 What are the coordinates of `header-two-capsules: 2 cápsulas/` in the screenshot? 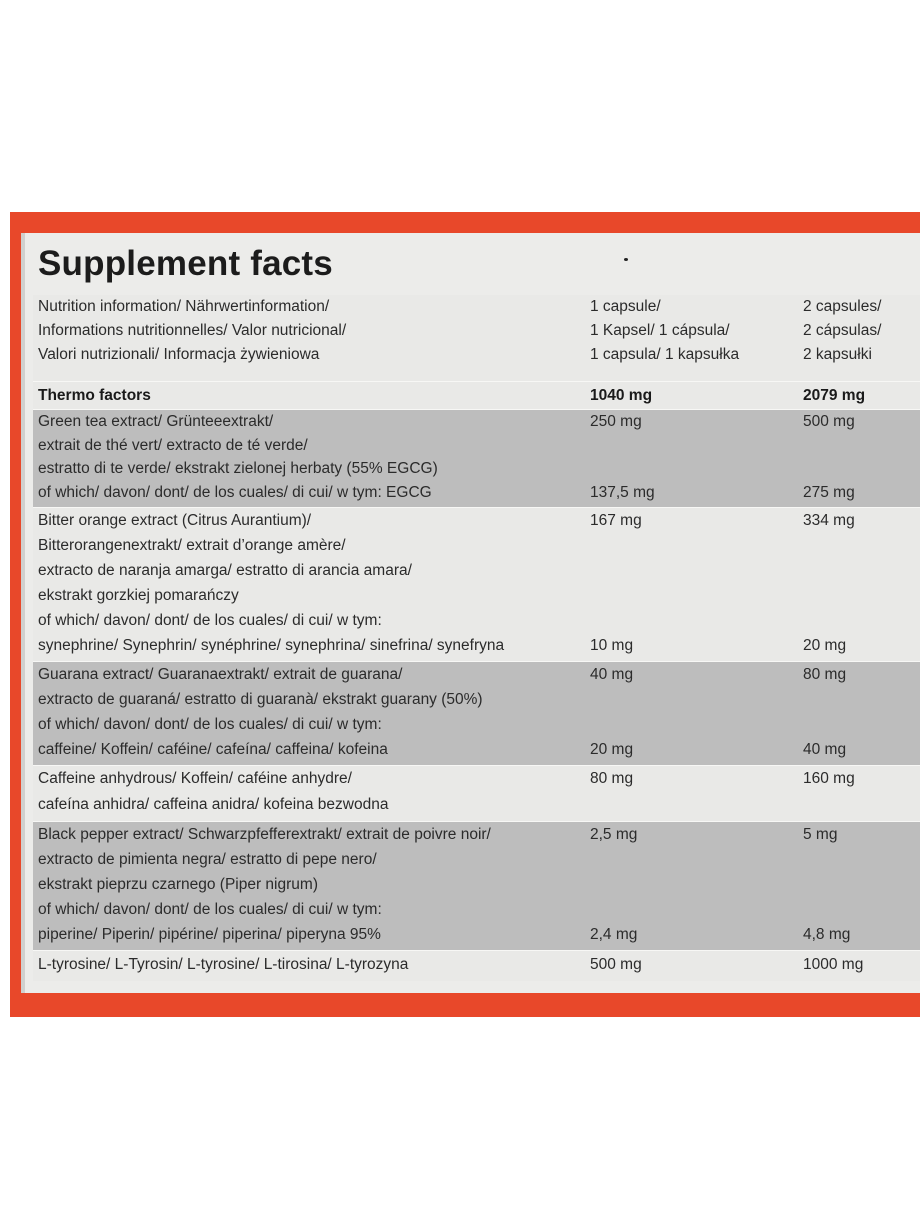 It's located at (842, 330).